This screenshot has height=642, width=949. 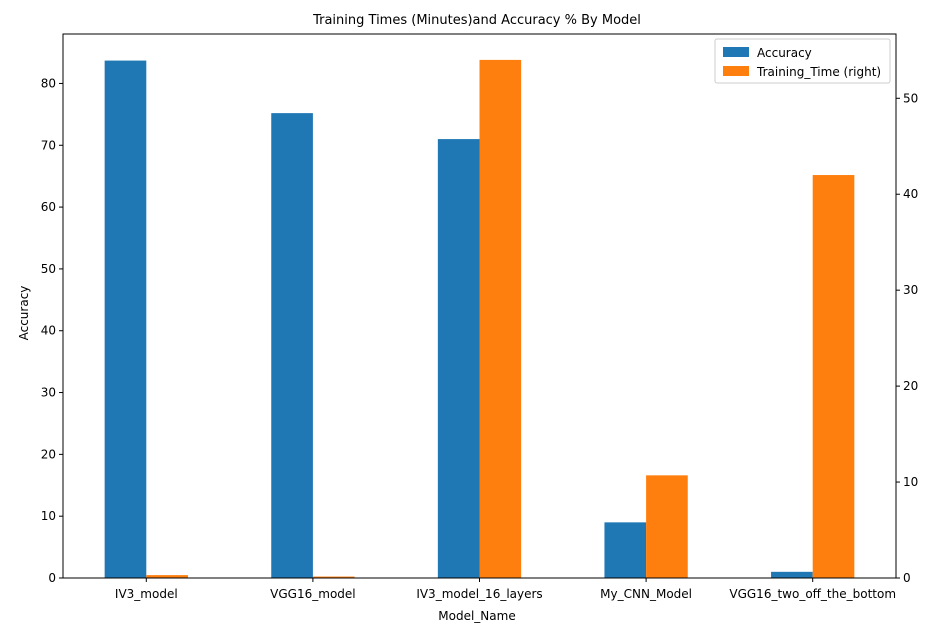 What do you see at coordinates (910, 194) in the screenshot?
I see `y-right-tick-label-4: 40` at bounding box center [910, 194].